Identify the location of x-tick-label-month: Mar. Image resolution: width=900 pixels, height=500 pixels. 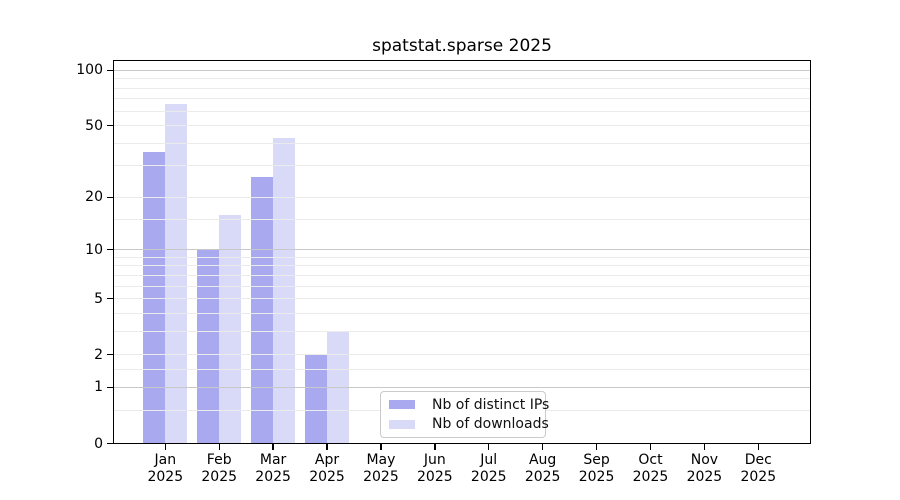
(273, 459).